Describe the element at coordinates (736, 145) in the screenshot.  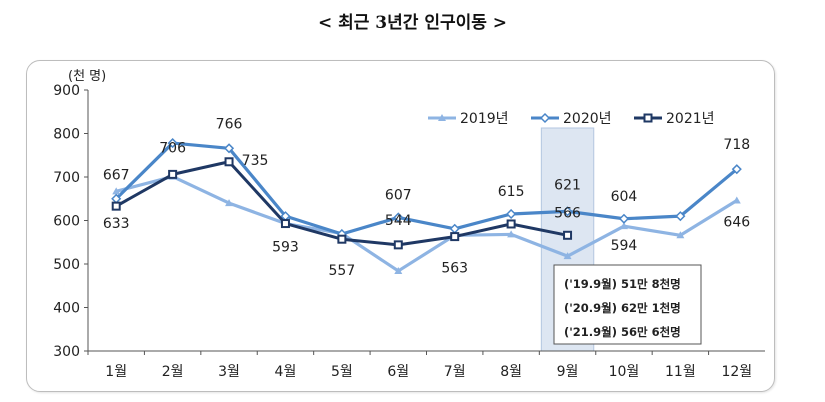
I see `data-label: 718` at that location.